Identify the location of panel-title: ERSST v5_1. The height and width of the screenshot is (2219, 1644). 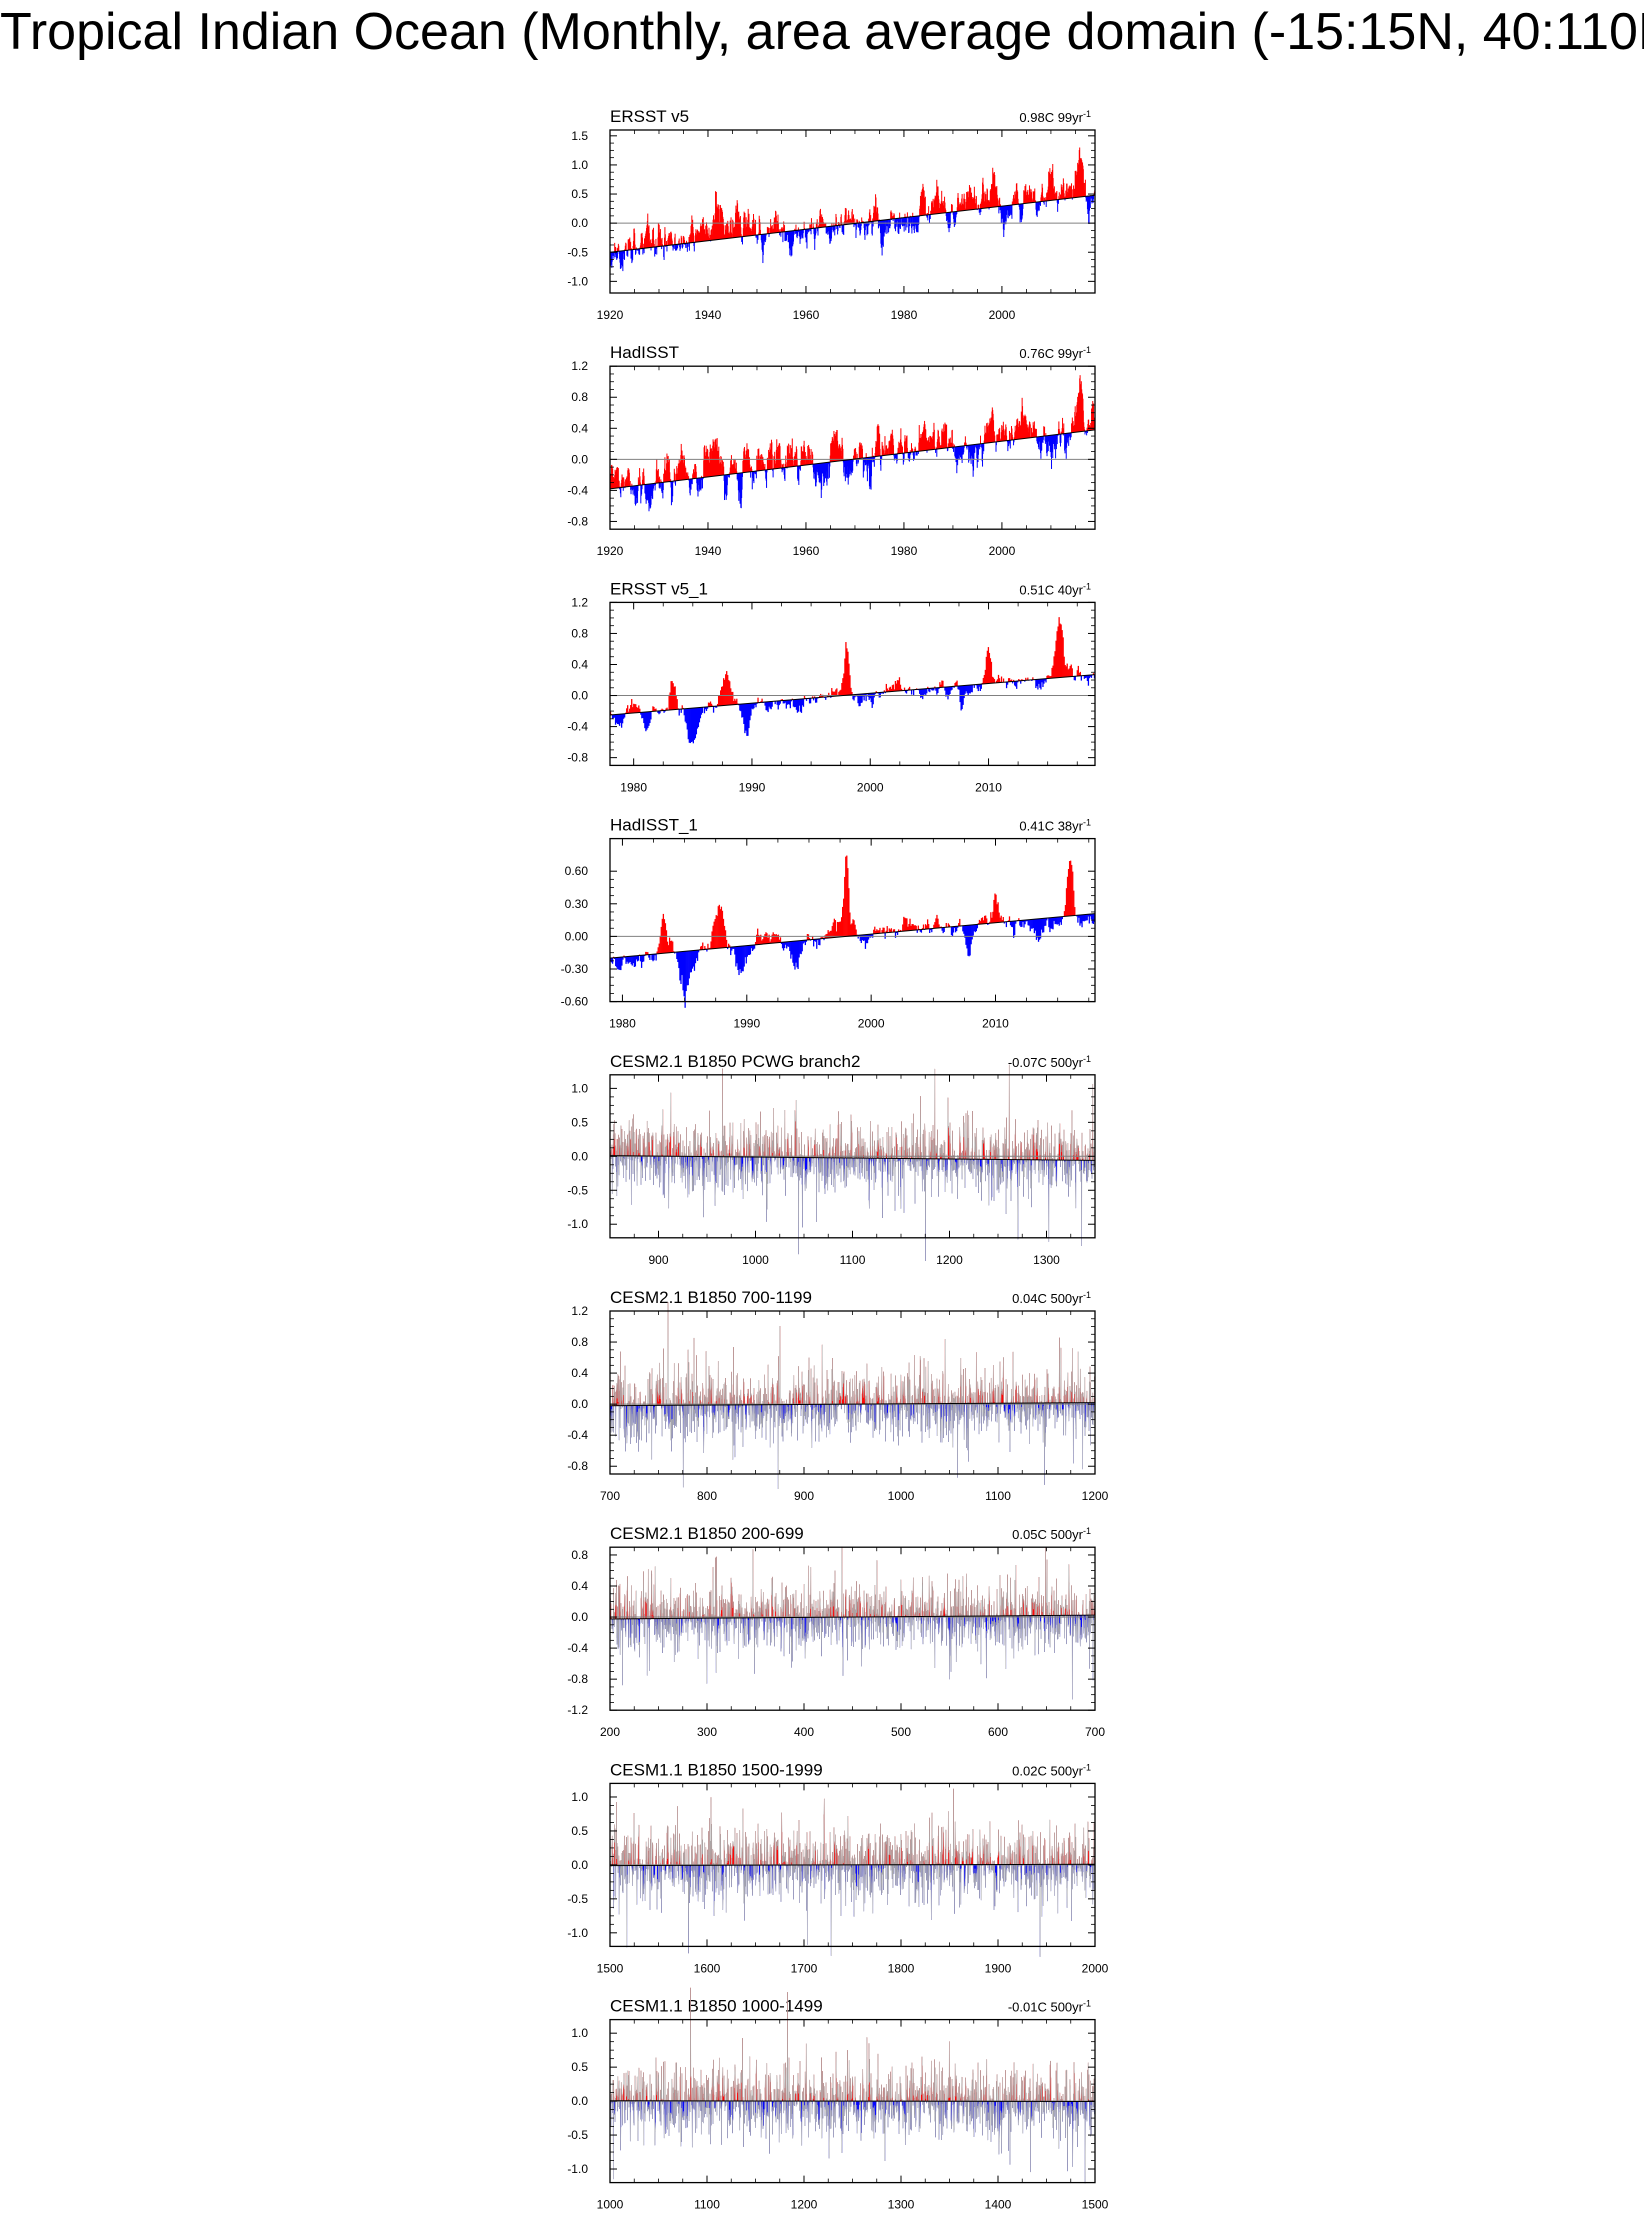
(659, 588).